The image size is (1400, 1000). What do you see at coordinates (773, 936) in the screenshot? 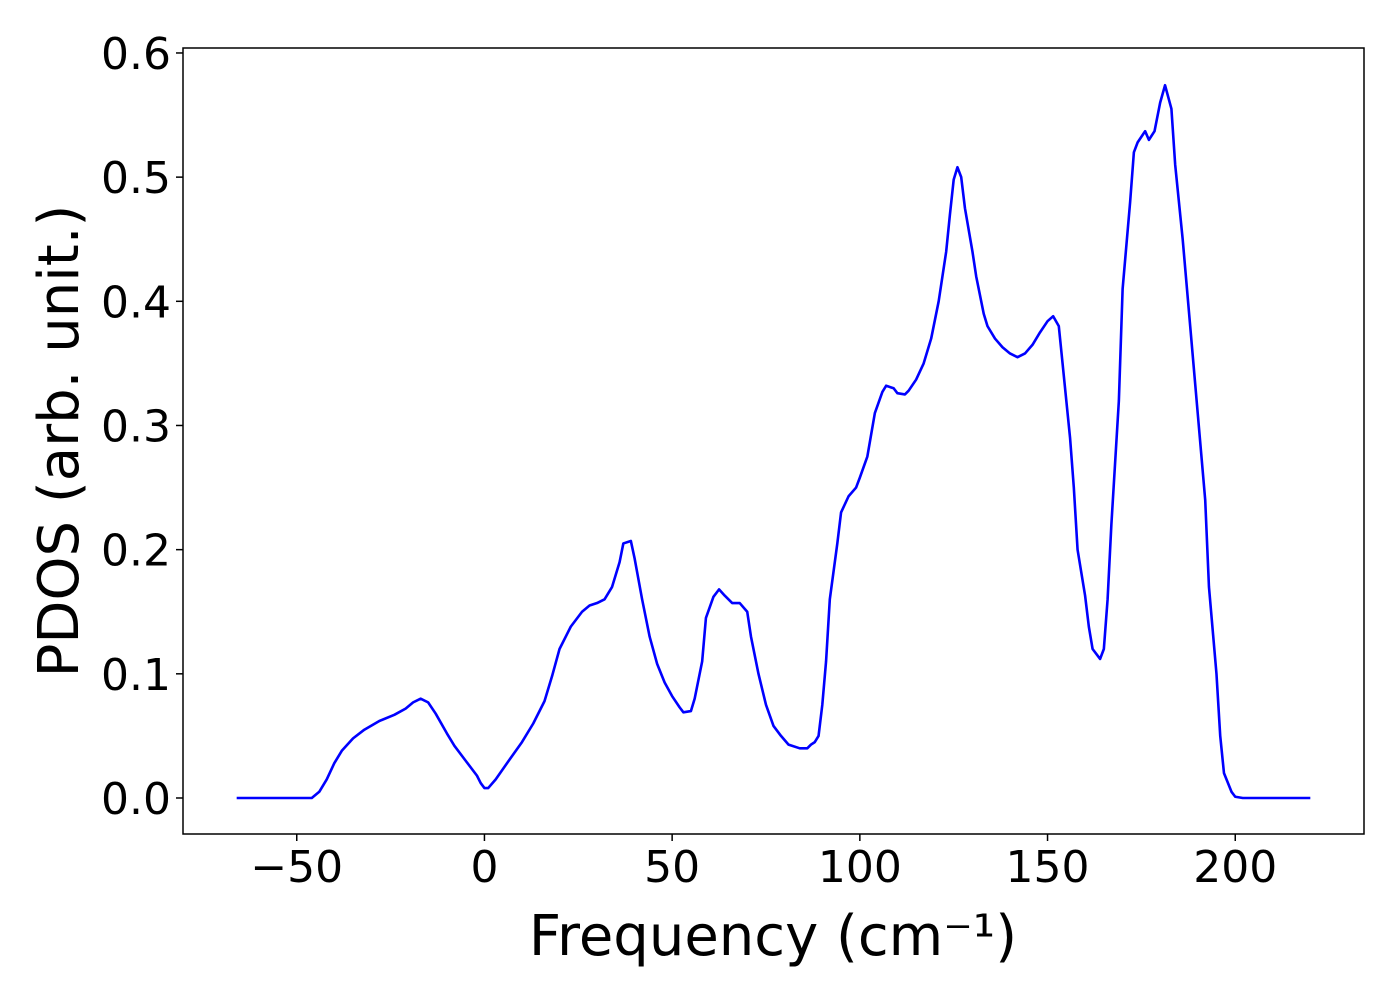
I see `x-axis-label: Frequency (cm⁻¹)` at bounding box center [773, 936].